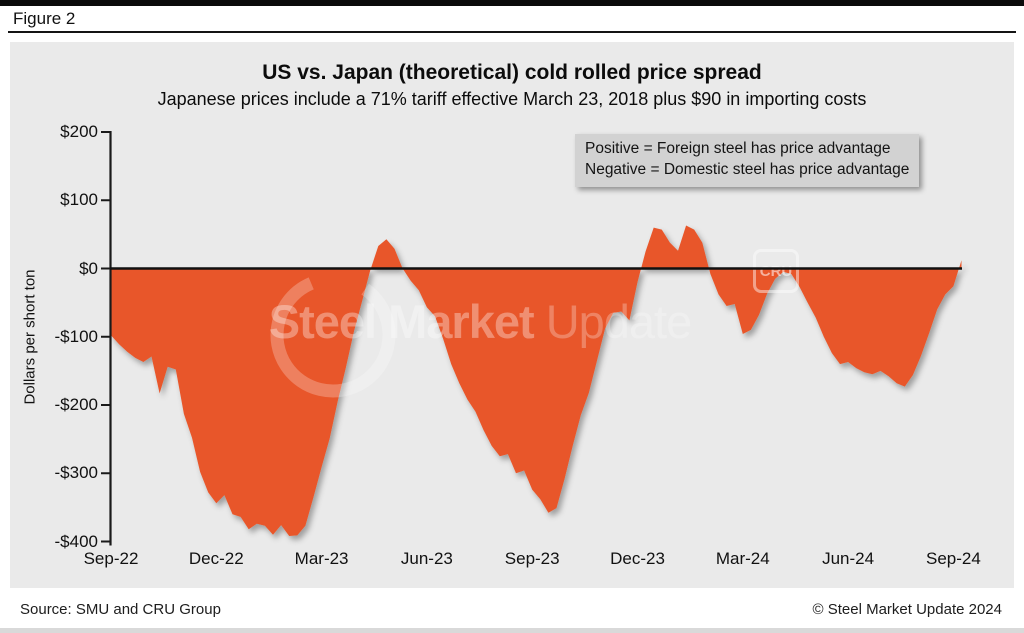  I want to click on y-tick-label: -$100, so click(76, 336).